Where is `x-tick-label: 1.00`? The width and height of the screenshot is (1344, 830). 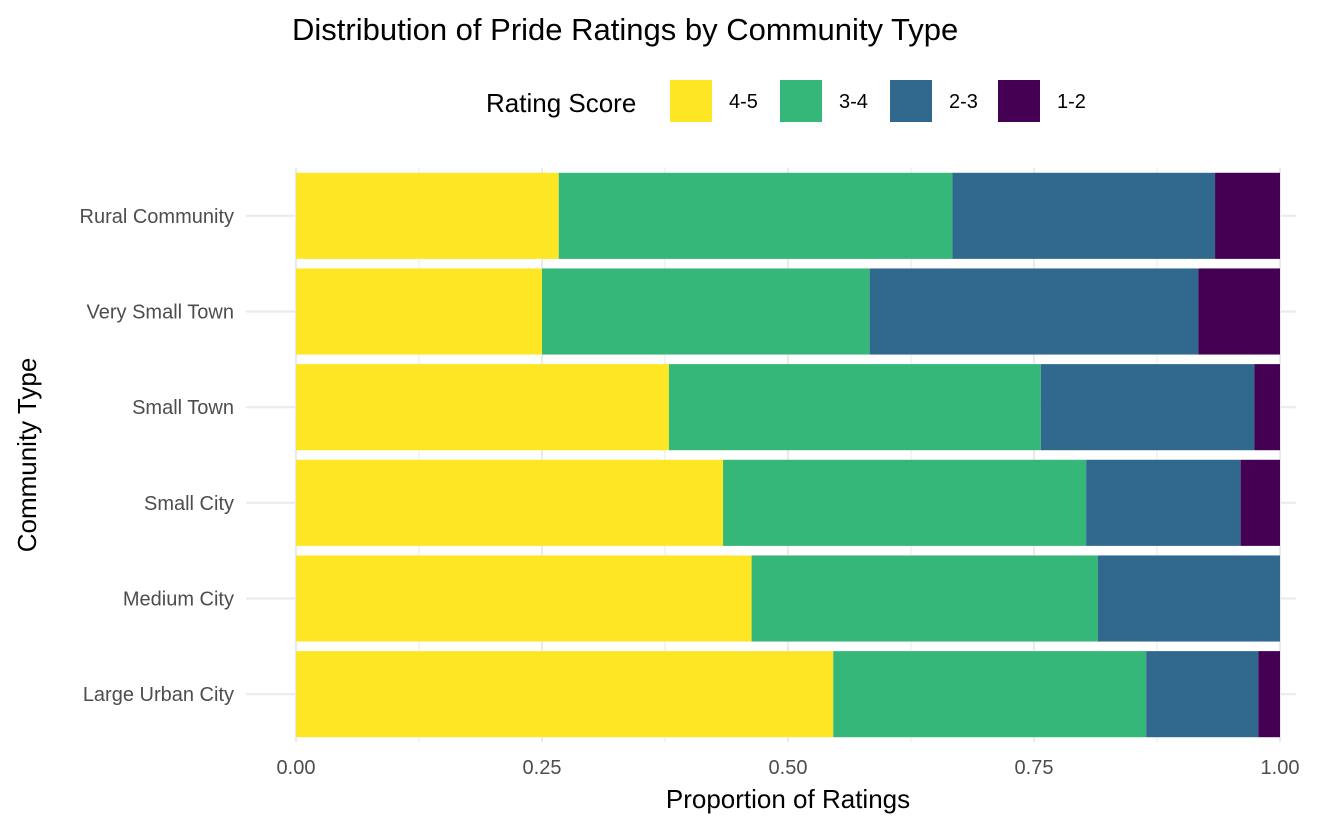
x-tick-label: 1.00 is located at coordinates (1280, 768).